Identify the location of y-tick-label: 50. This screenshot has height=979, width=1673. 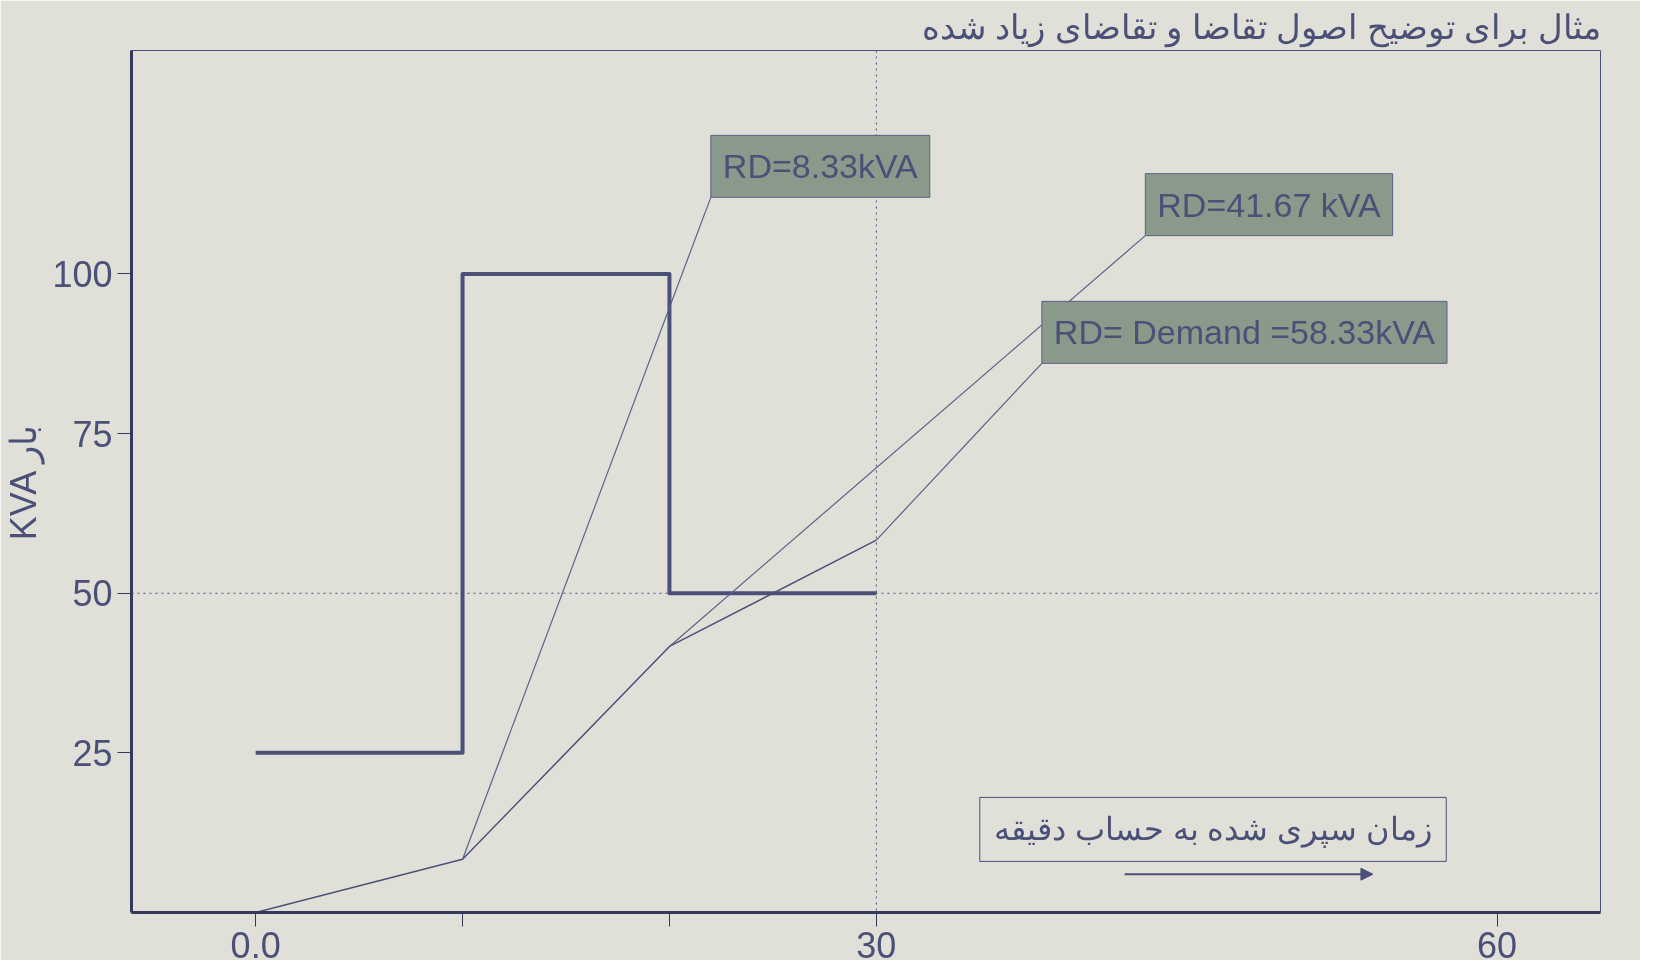
(92, 594).